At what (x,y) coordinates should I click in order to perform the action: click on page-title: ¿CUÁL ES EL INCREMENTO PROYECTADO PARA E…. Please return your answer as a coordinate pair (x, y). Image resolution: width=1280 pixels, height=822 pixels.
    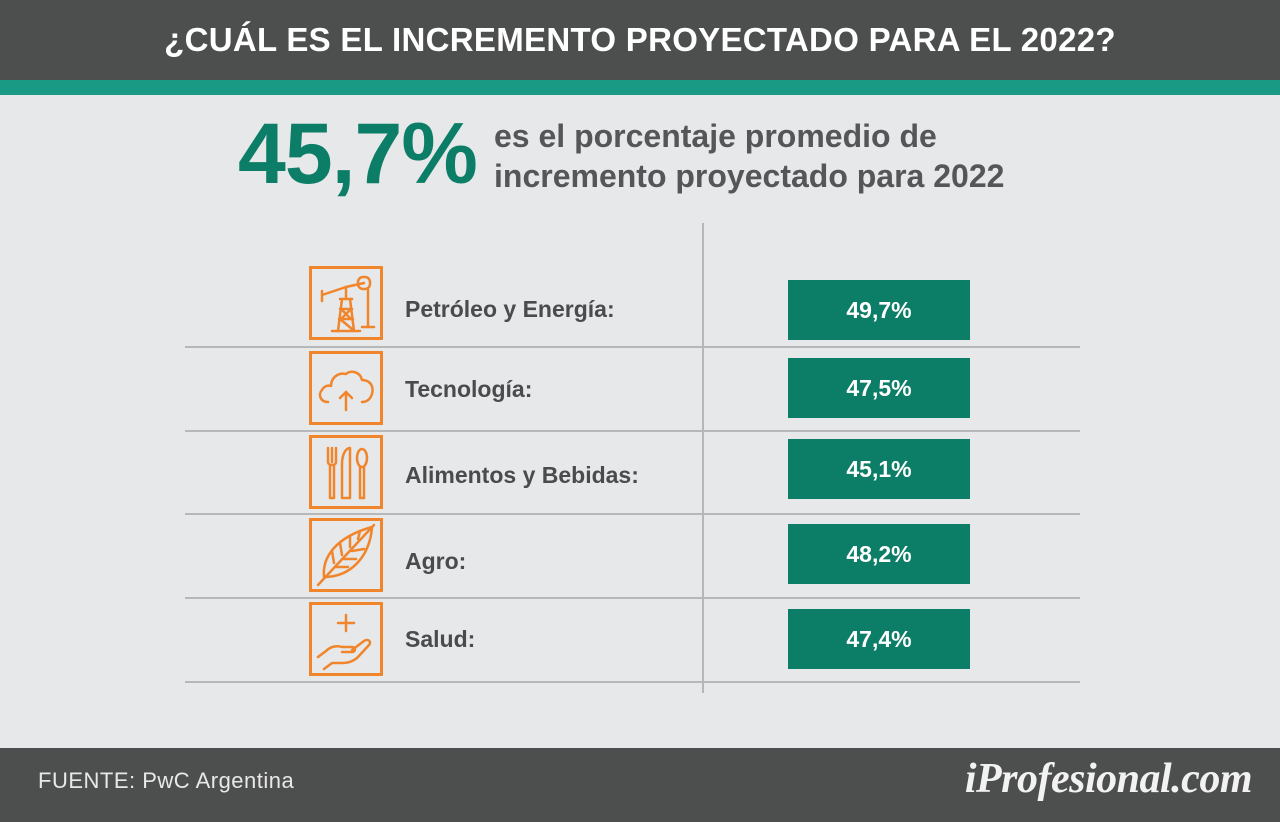
    Looking at the image, I should click on (640, 39).